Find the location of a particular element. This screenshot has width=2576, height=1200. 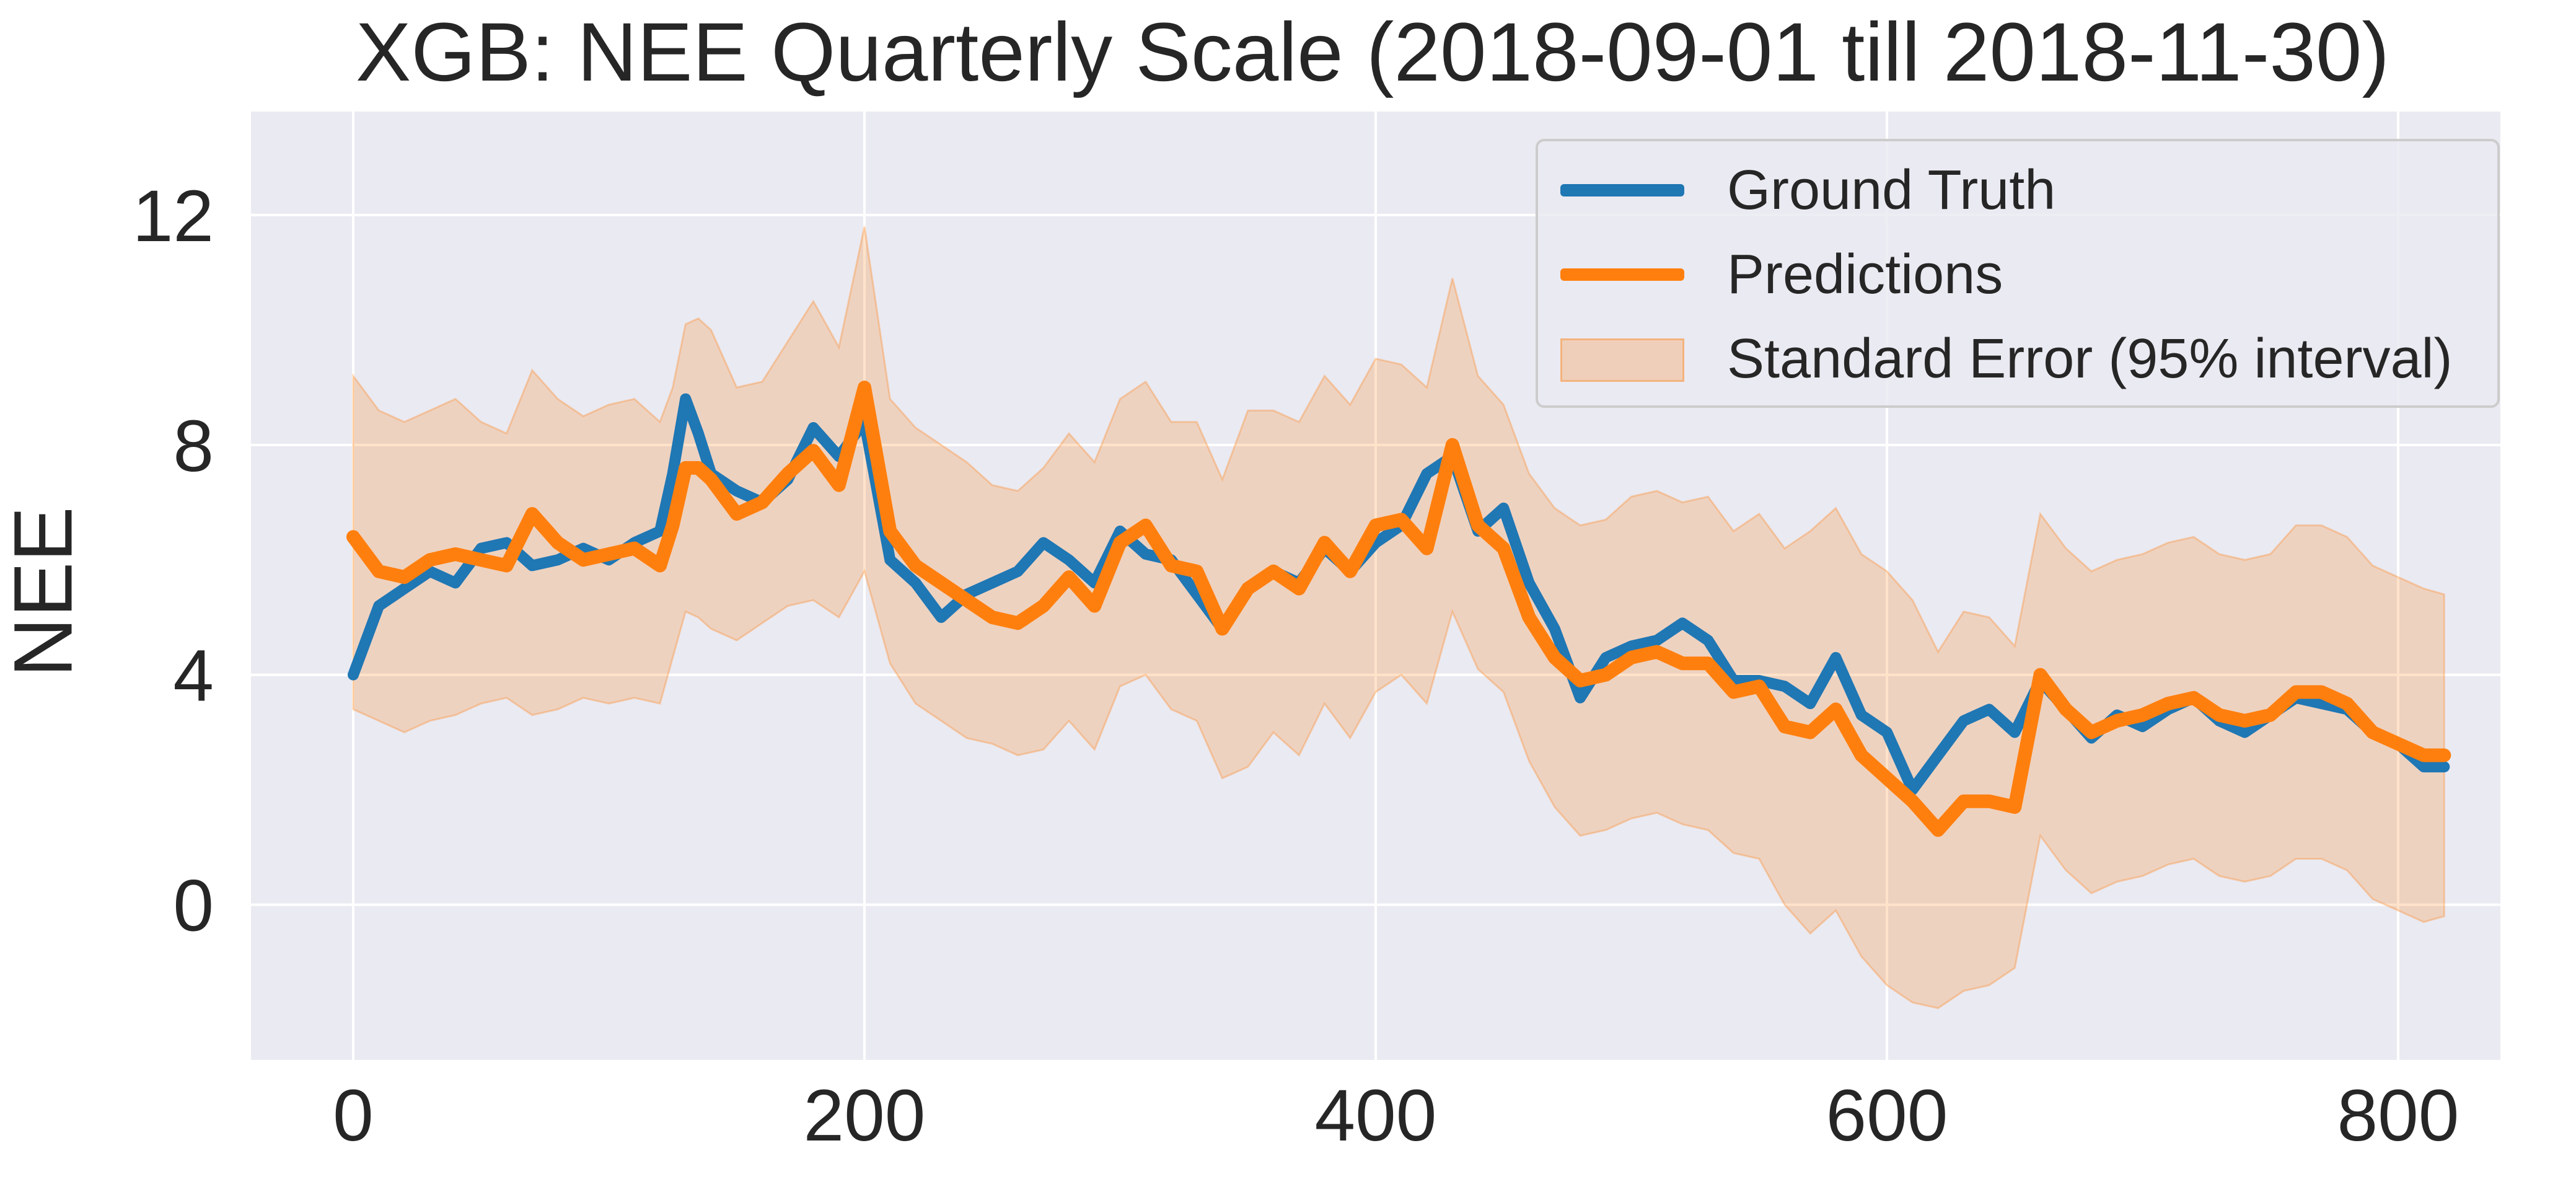

legend-label-interval: Standard Error (95% interval) is located at coordinates (2090, 359).